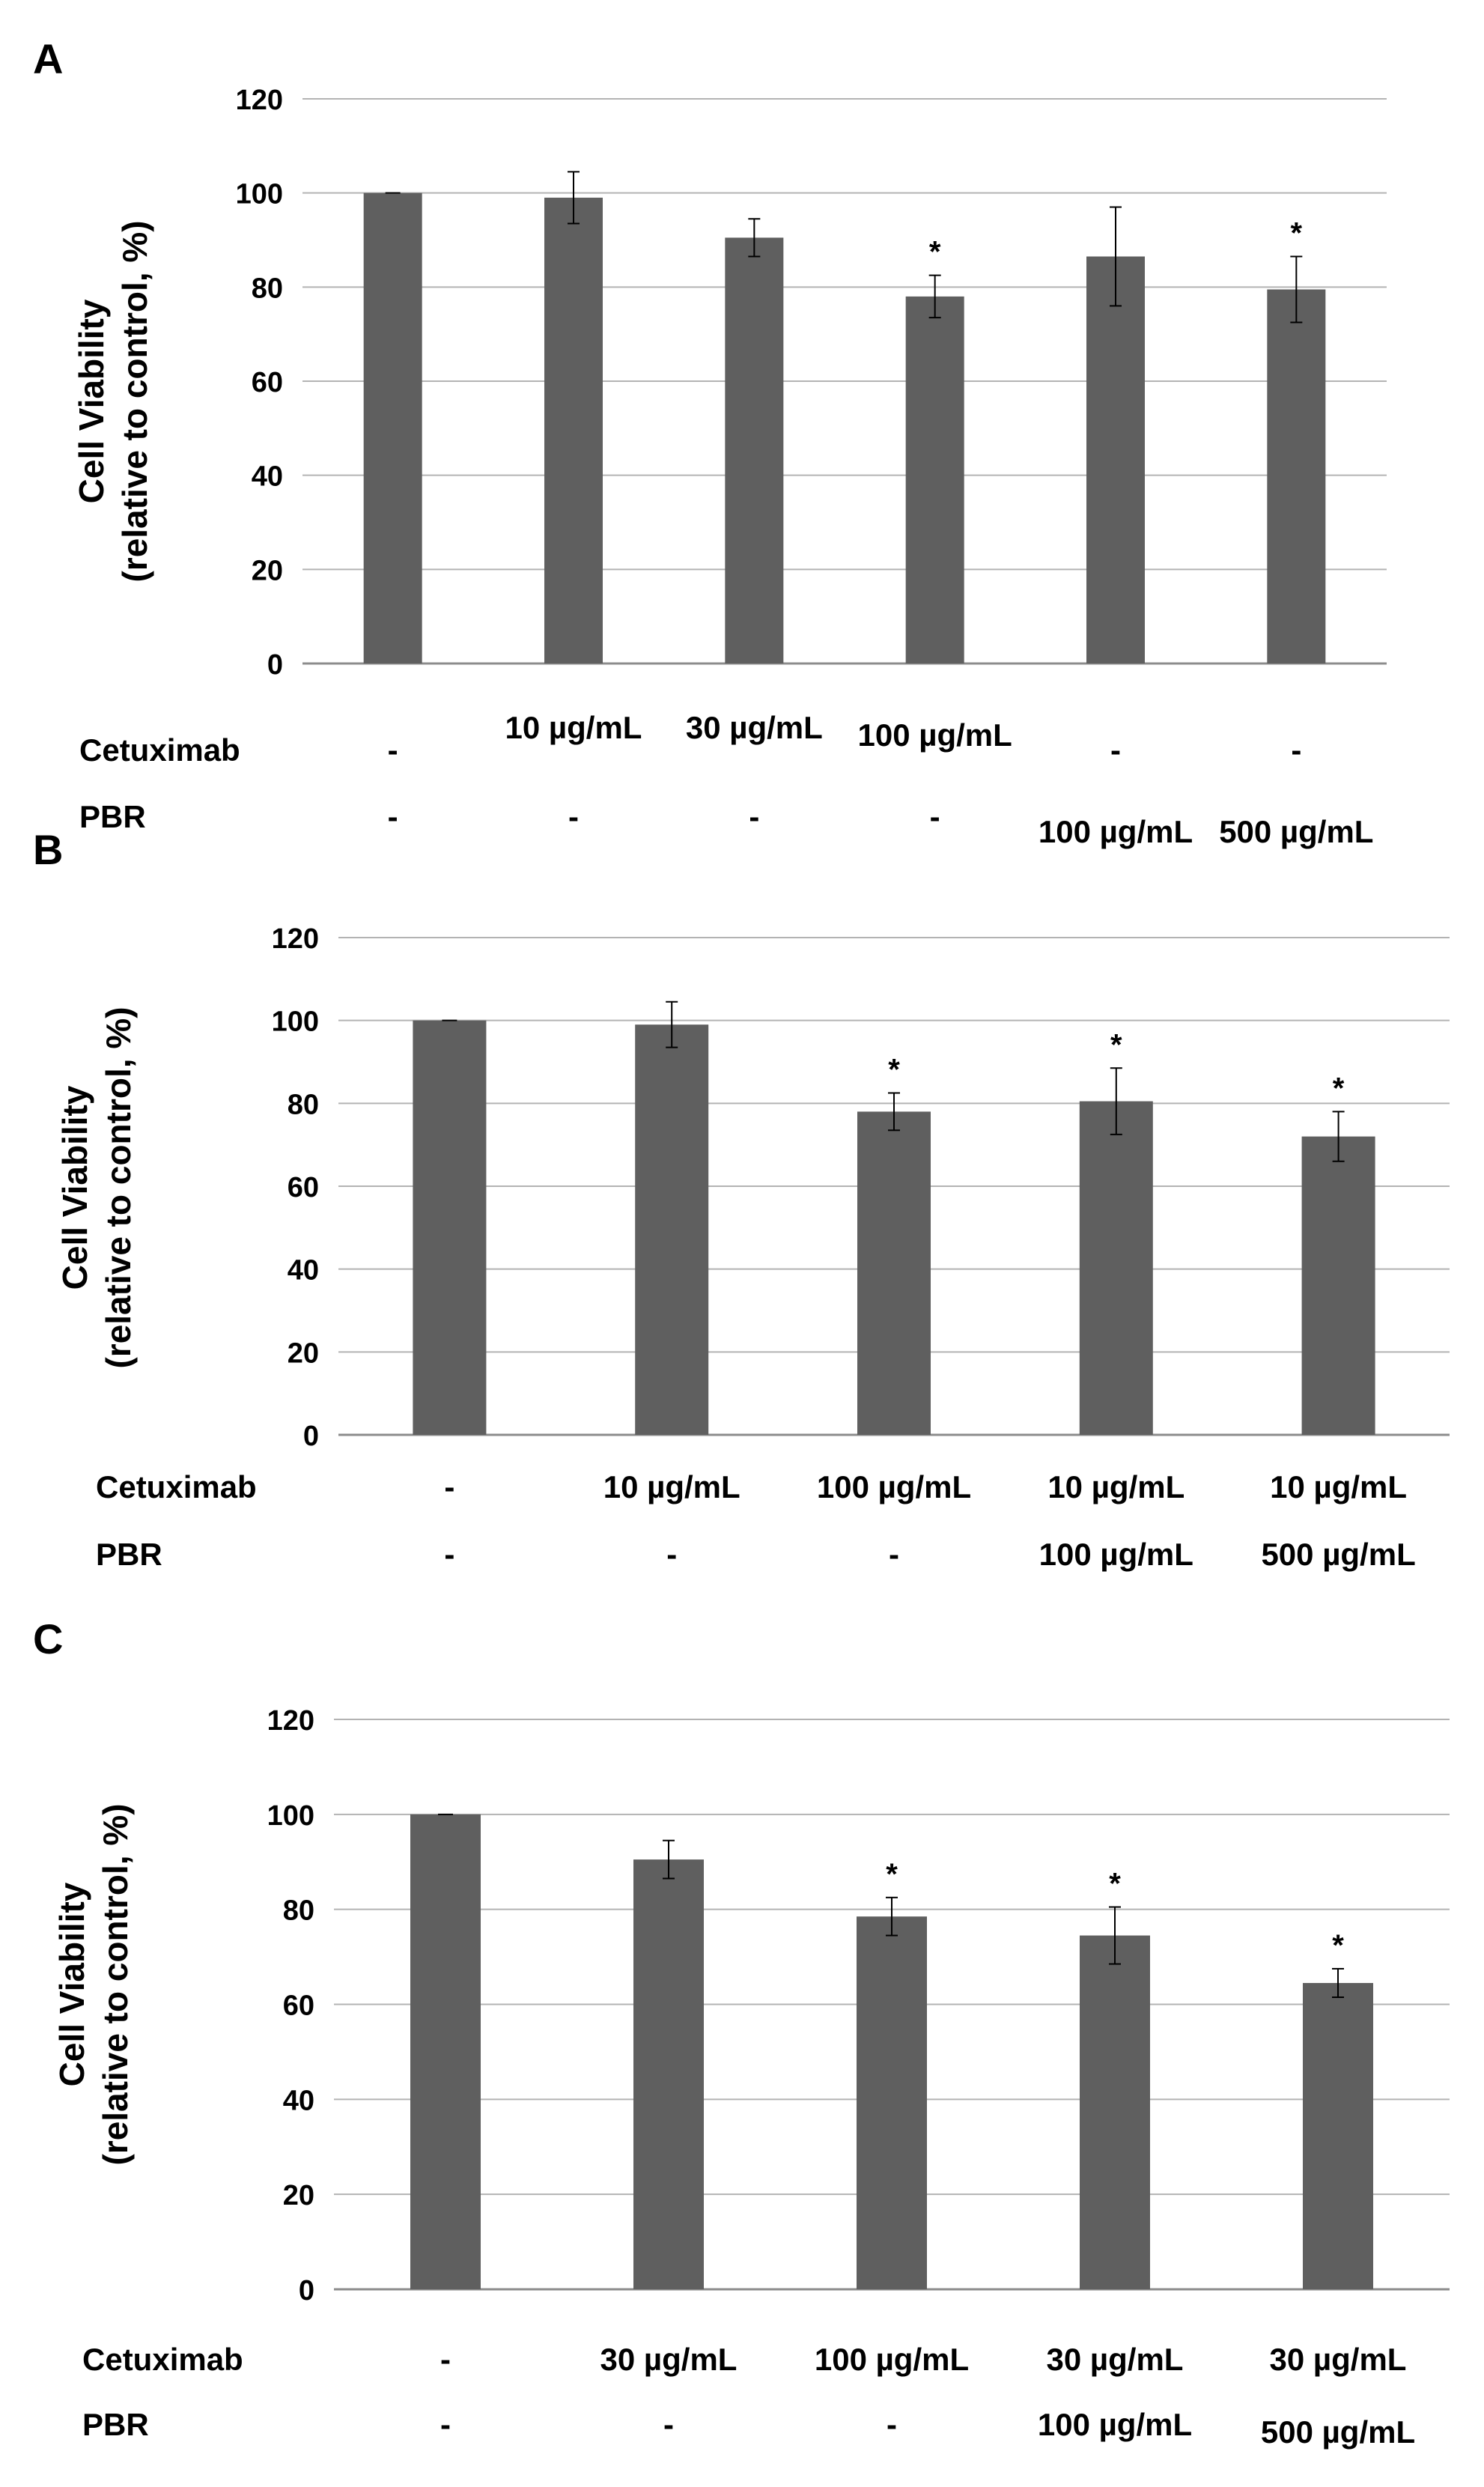 This screenshot has height=2487, width=1484. I want to click on panel-a-ylabel-line2: (relative to control, %), so click(134, 401).